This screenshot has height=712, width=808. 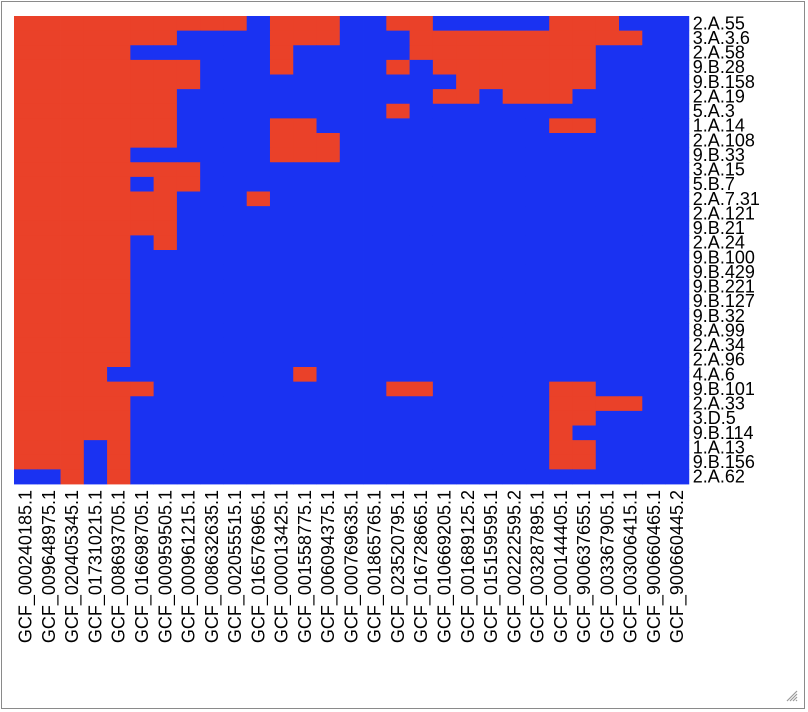 What do you see at coordinates (723, 433) in the screenshot?
I see `row-label: 9.B.114` at bounding box center [723, 433].